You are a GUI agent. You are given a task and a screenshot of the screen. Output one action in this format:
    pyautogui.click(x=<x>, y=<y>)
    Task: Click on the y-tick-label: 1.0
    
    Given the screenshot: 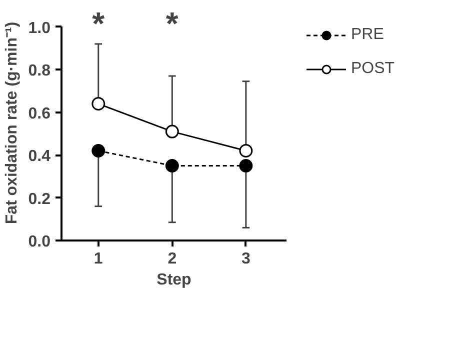 What is the action you would take?
    pyautogui.click(x=39, y=28)
    